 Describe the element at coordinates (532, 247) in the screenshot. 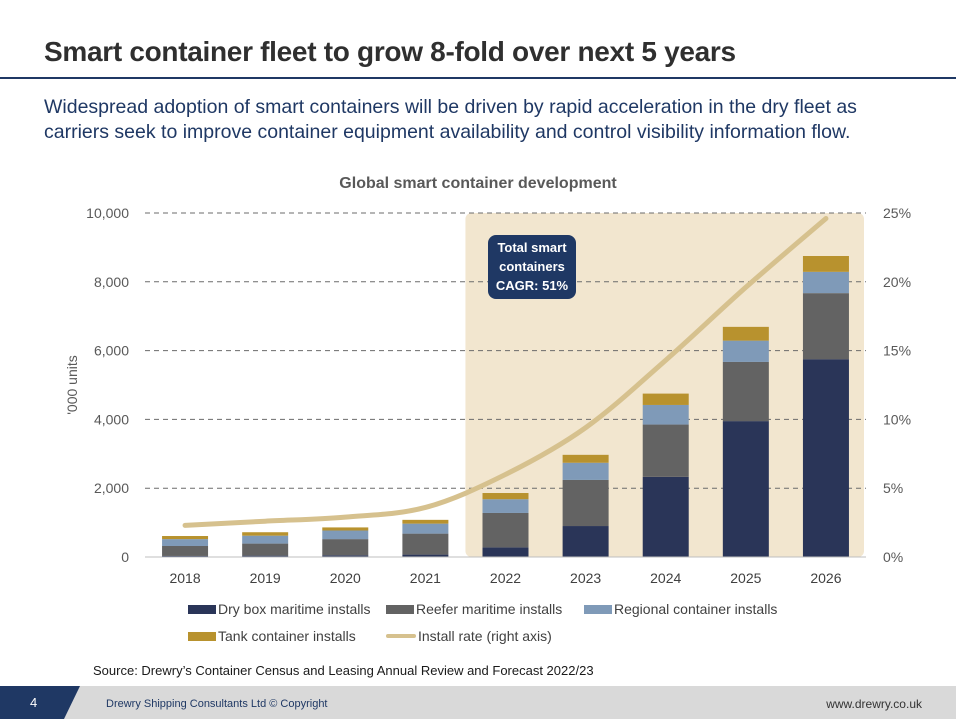

I see `cagr-annotation-line: Total smart` at that location.